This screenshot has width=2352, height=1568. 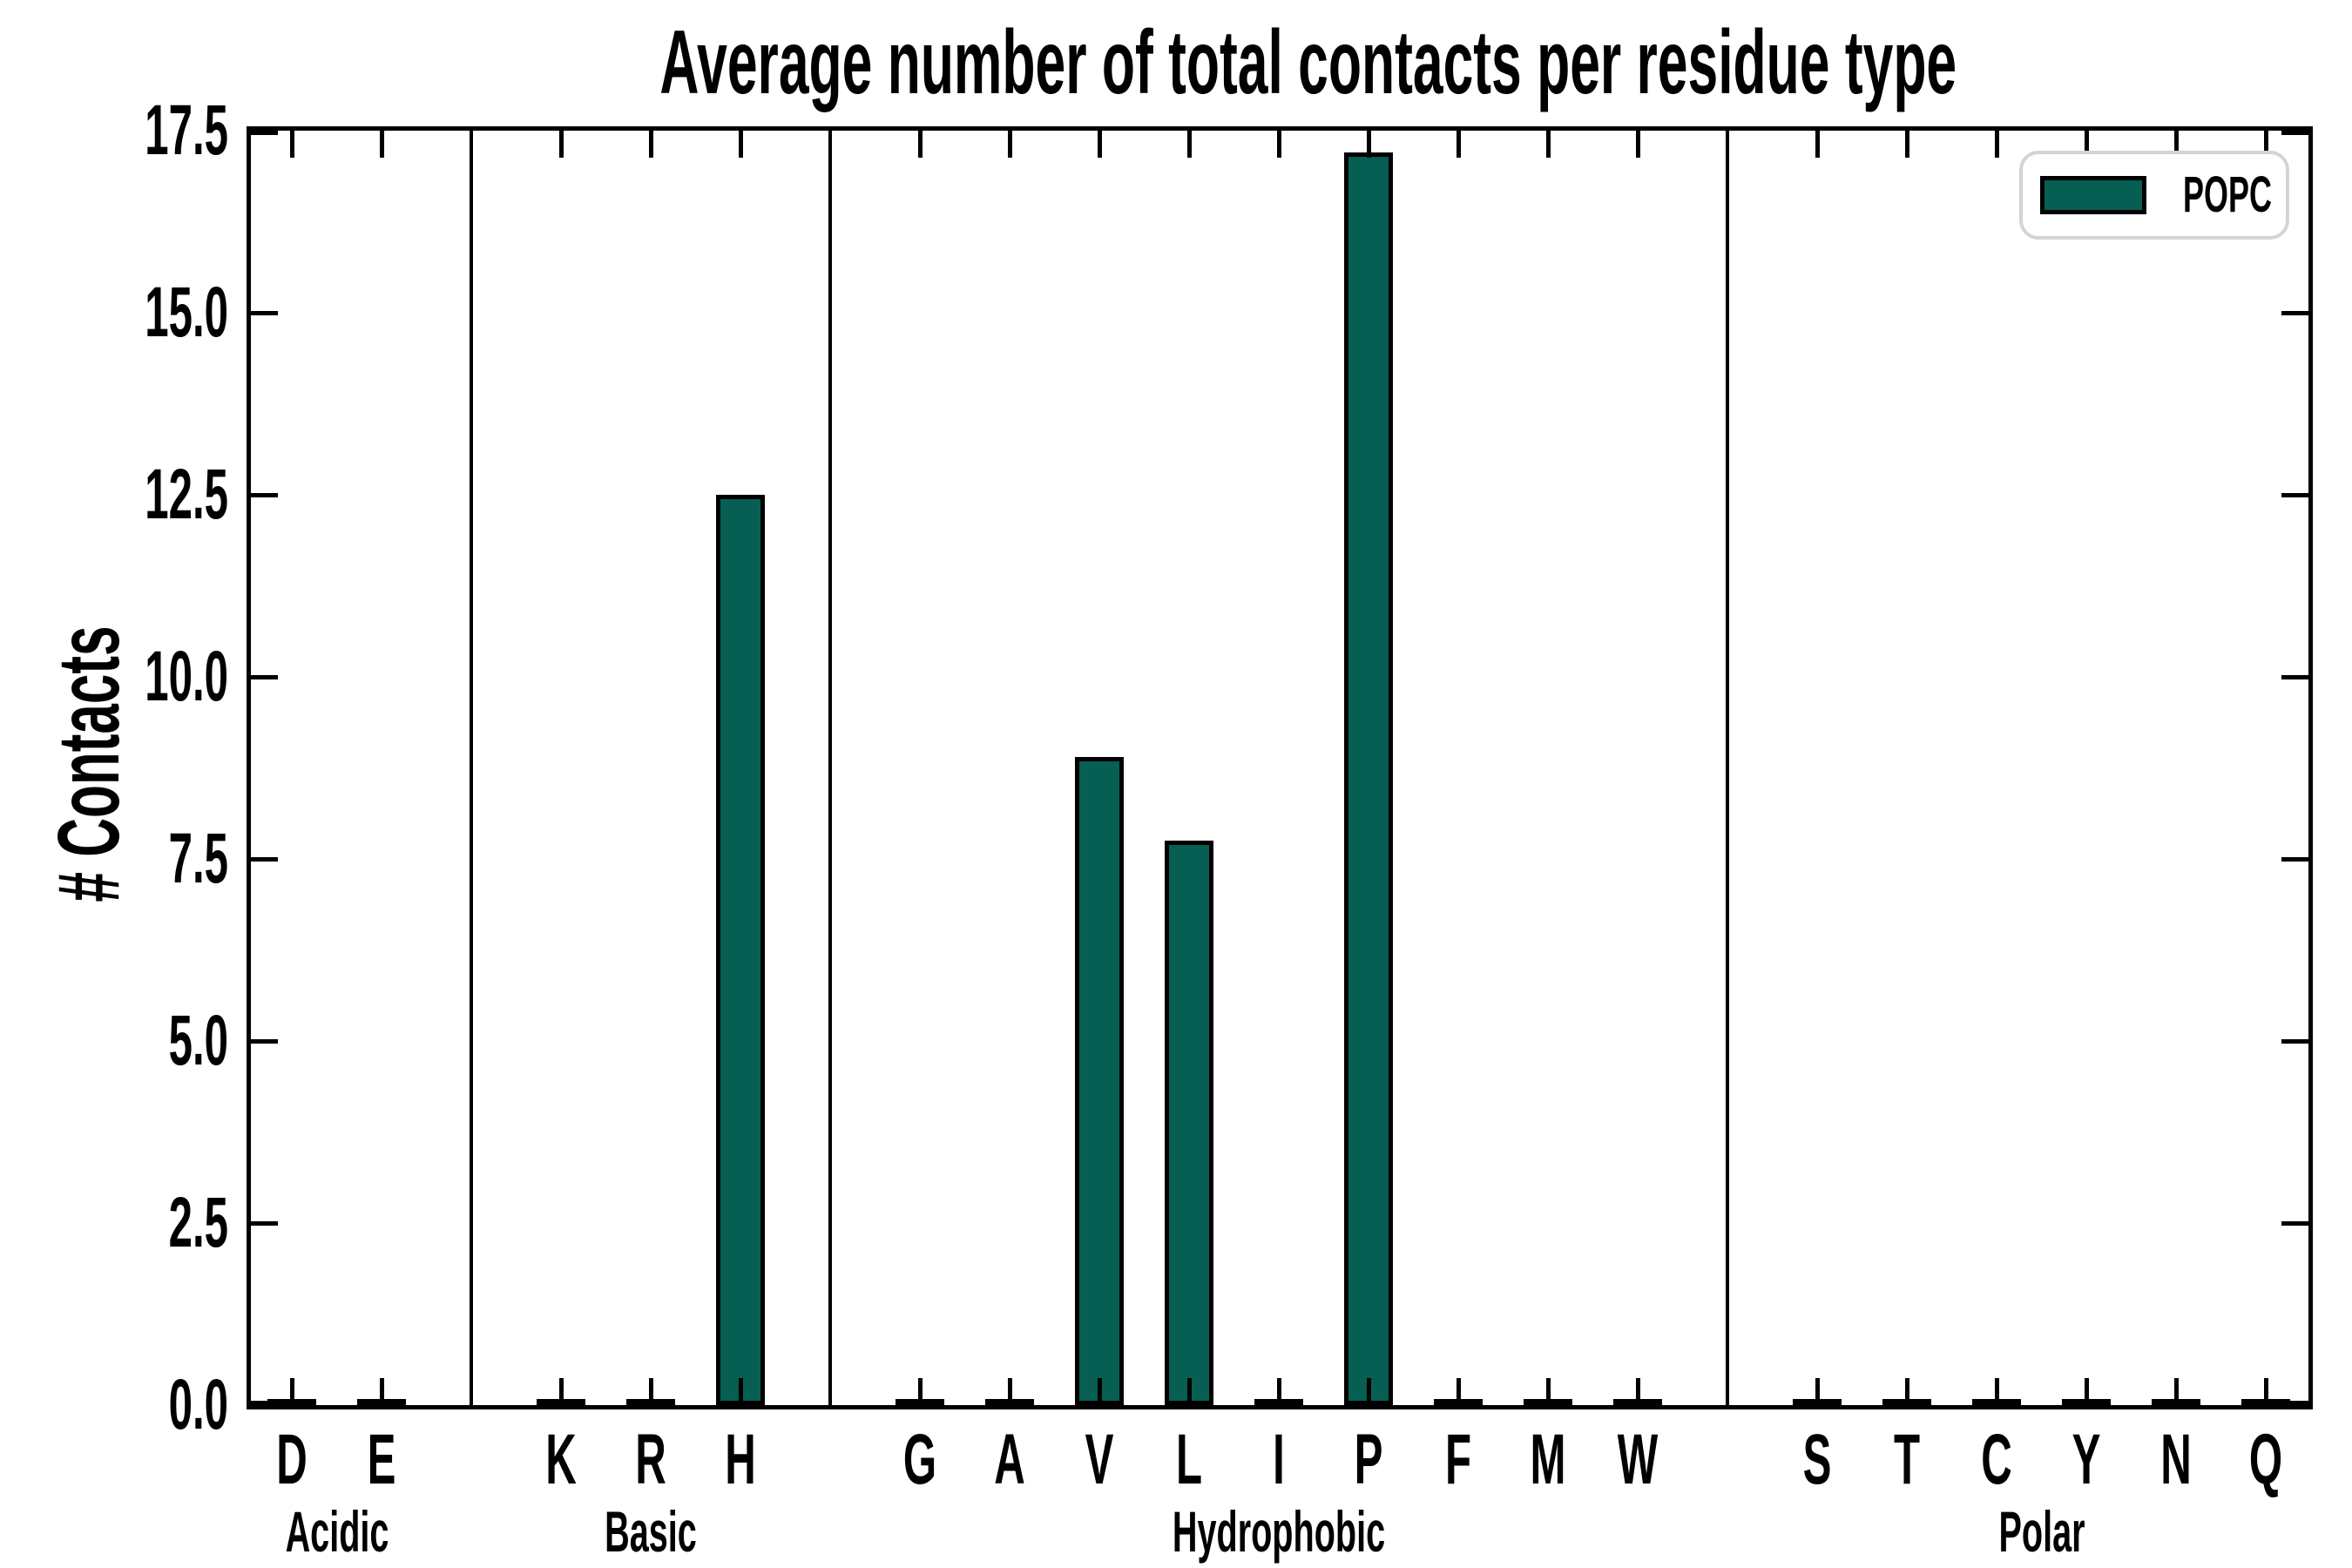 What do you see at coordinates (337, 1531) in the screenshot?
I see `group-label-acidic: Acidic` at bounding box center [337, 1531].